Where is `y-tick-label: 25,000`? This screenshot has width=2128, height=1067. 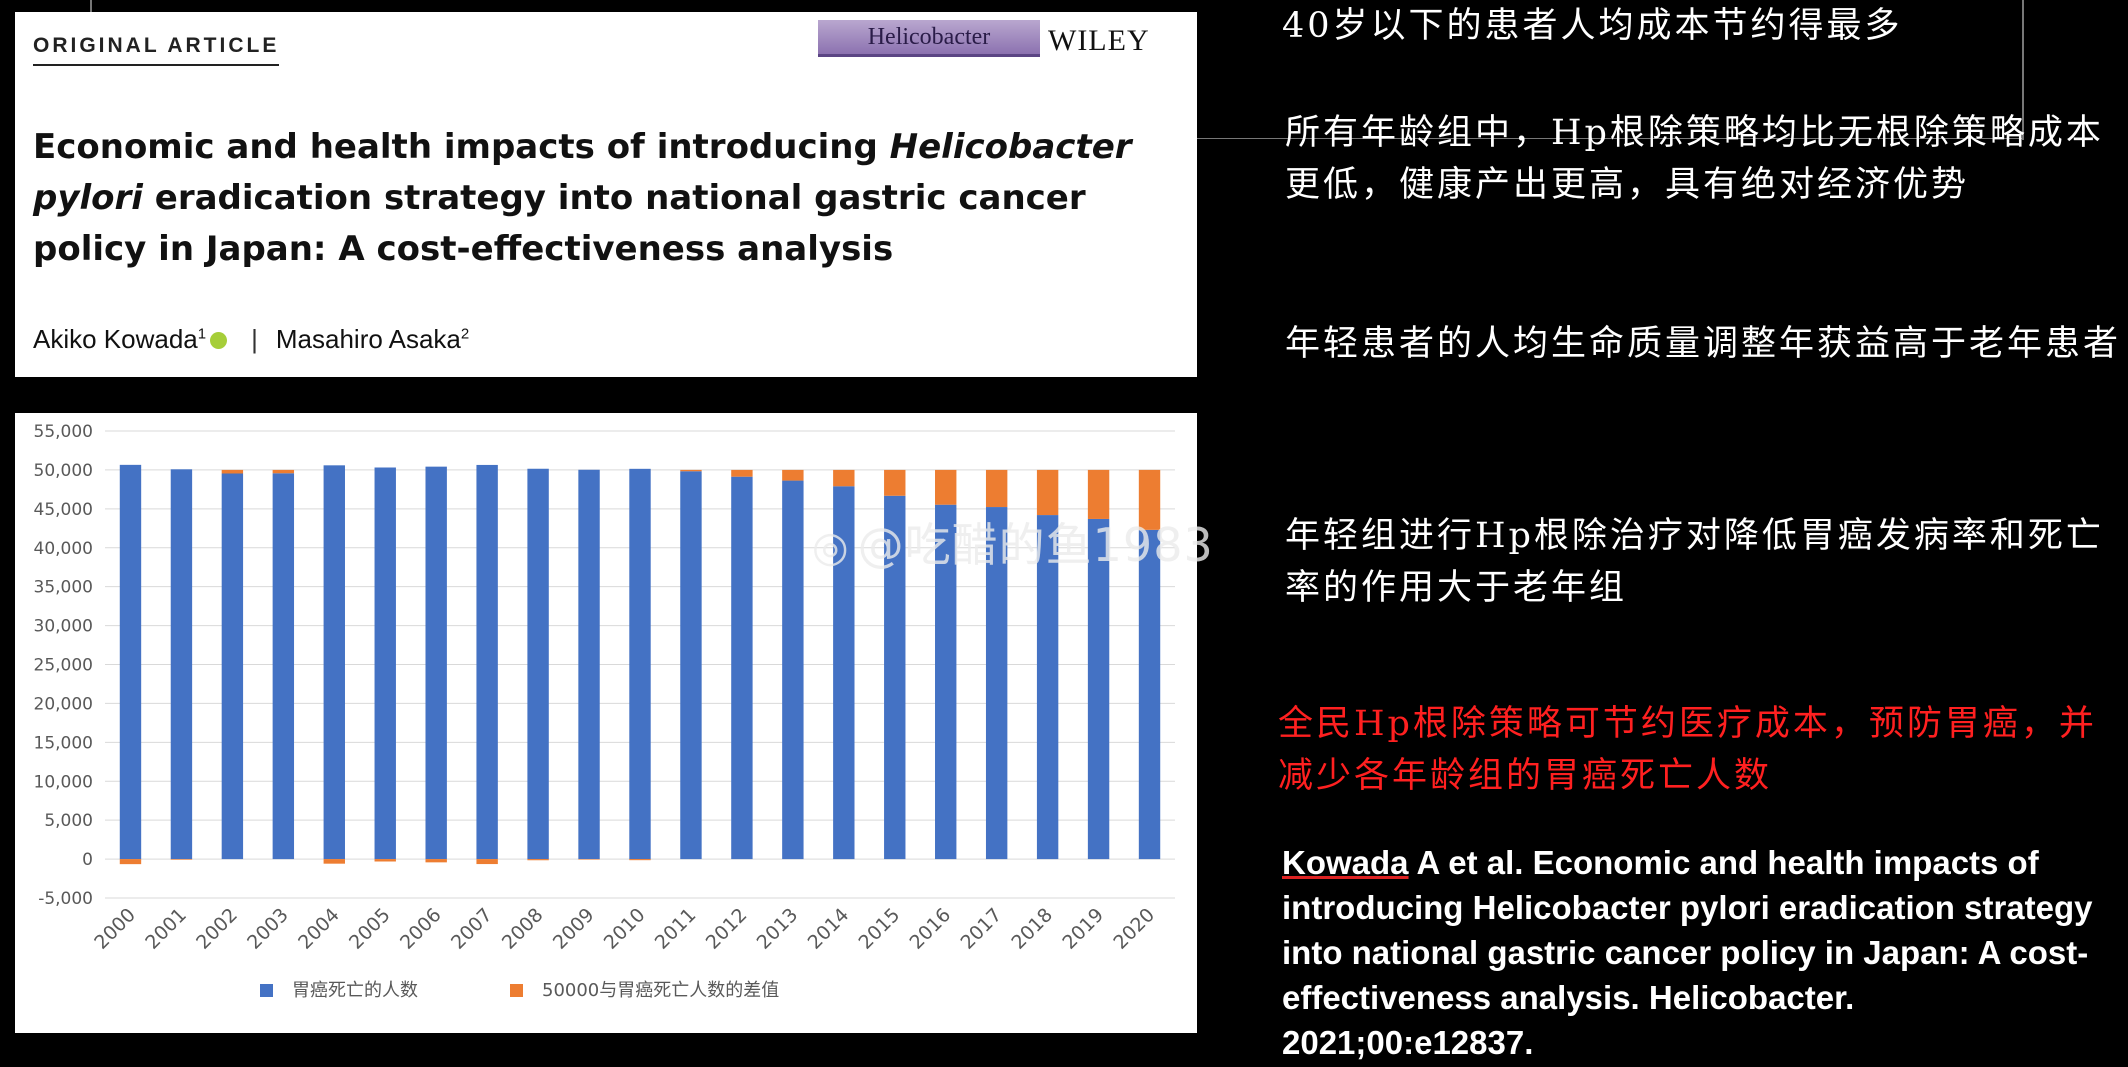
y-tick-label: 25,000 is located at coordinates (63, 666).